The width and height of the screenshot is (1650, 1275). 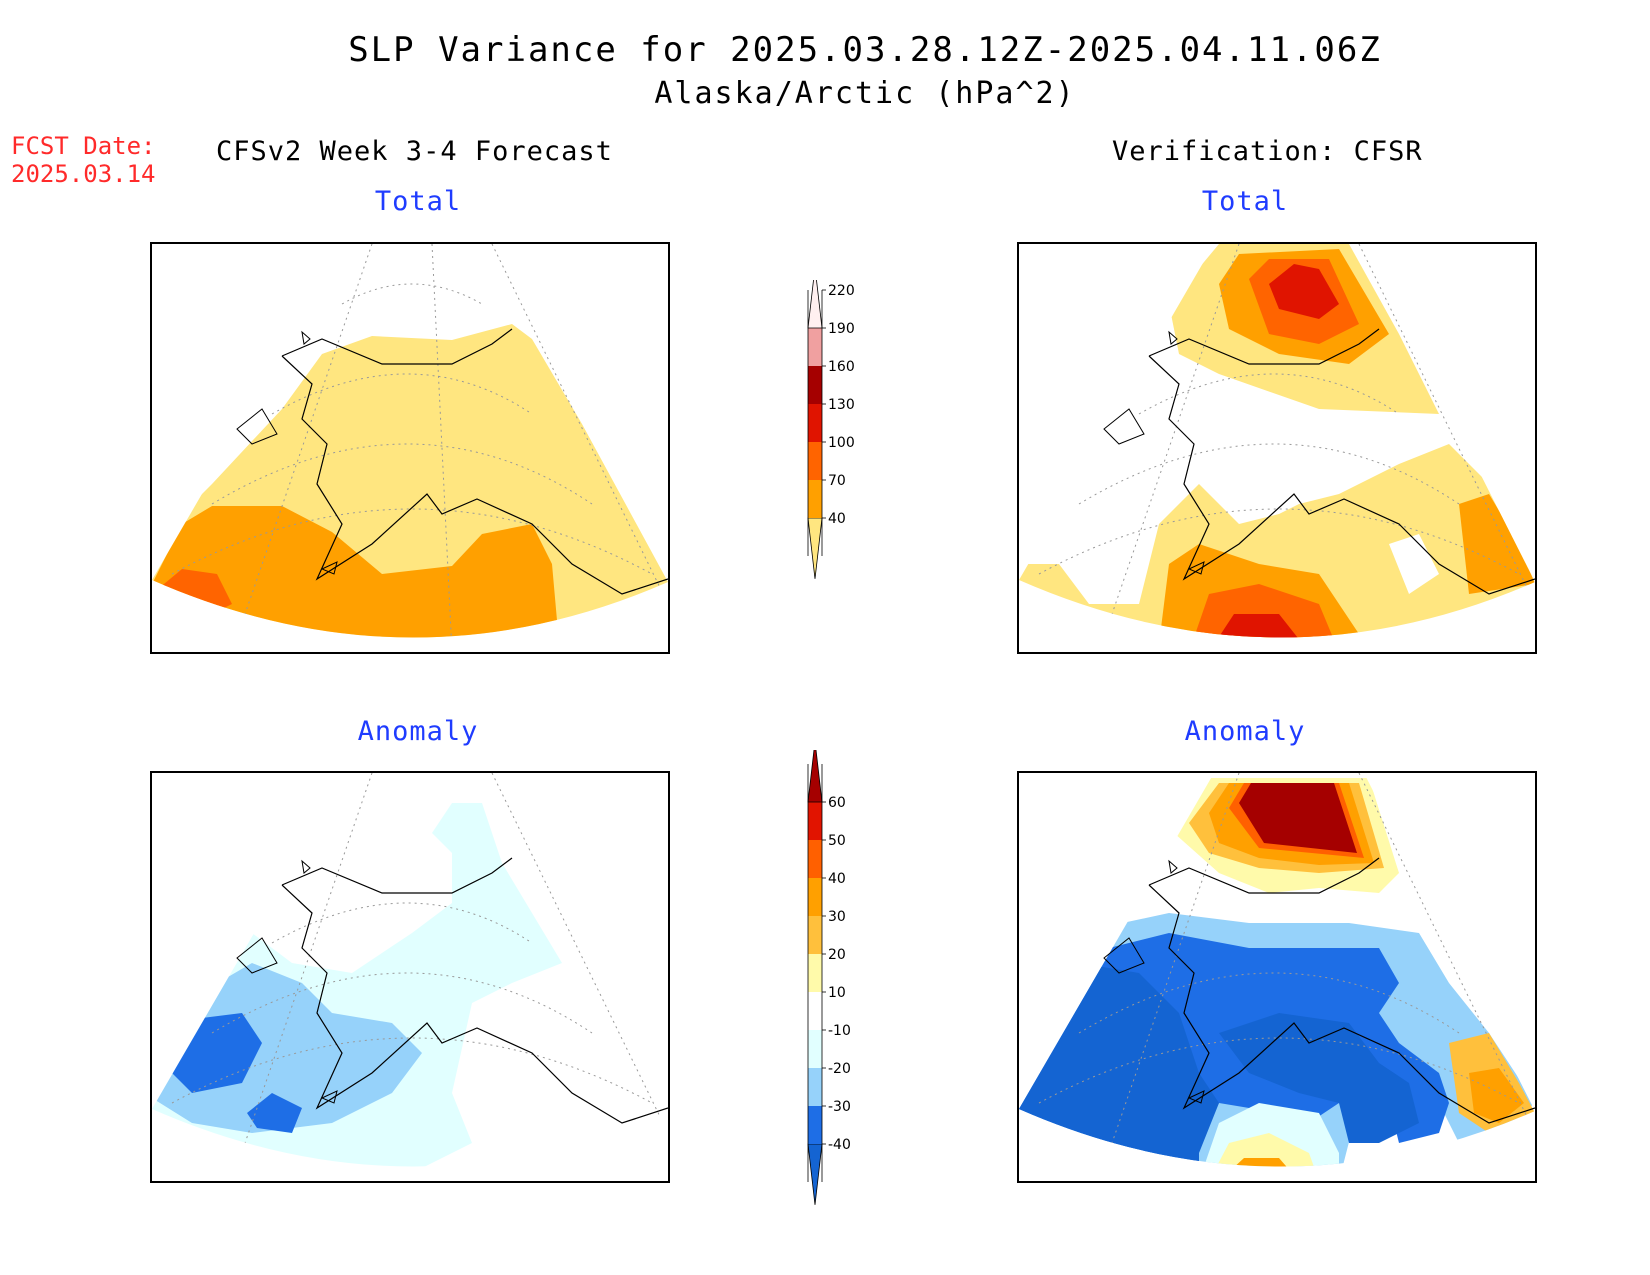 I want to click on total-colorbar-label: 190, so click(x=841, y=329).